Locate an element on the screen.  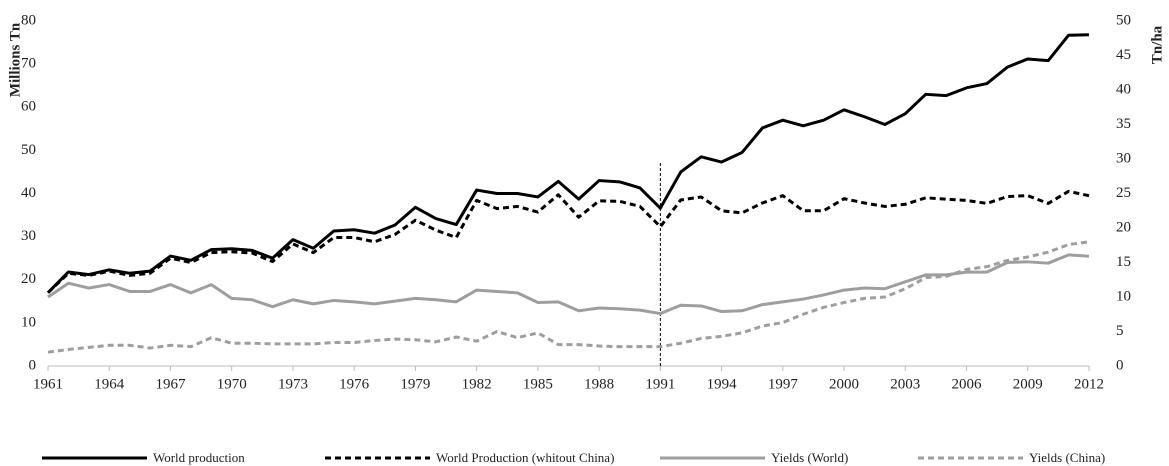
y2-tick-label: 25 is located at coordinates (1123, 193).